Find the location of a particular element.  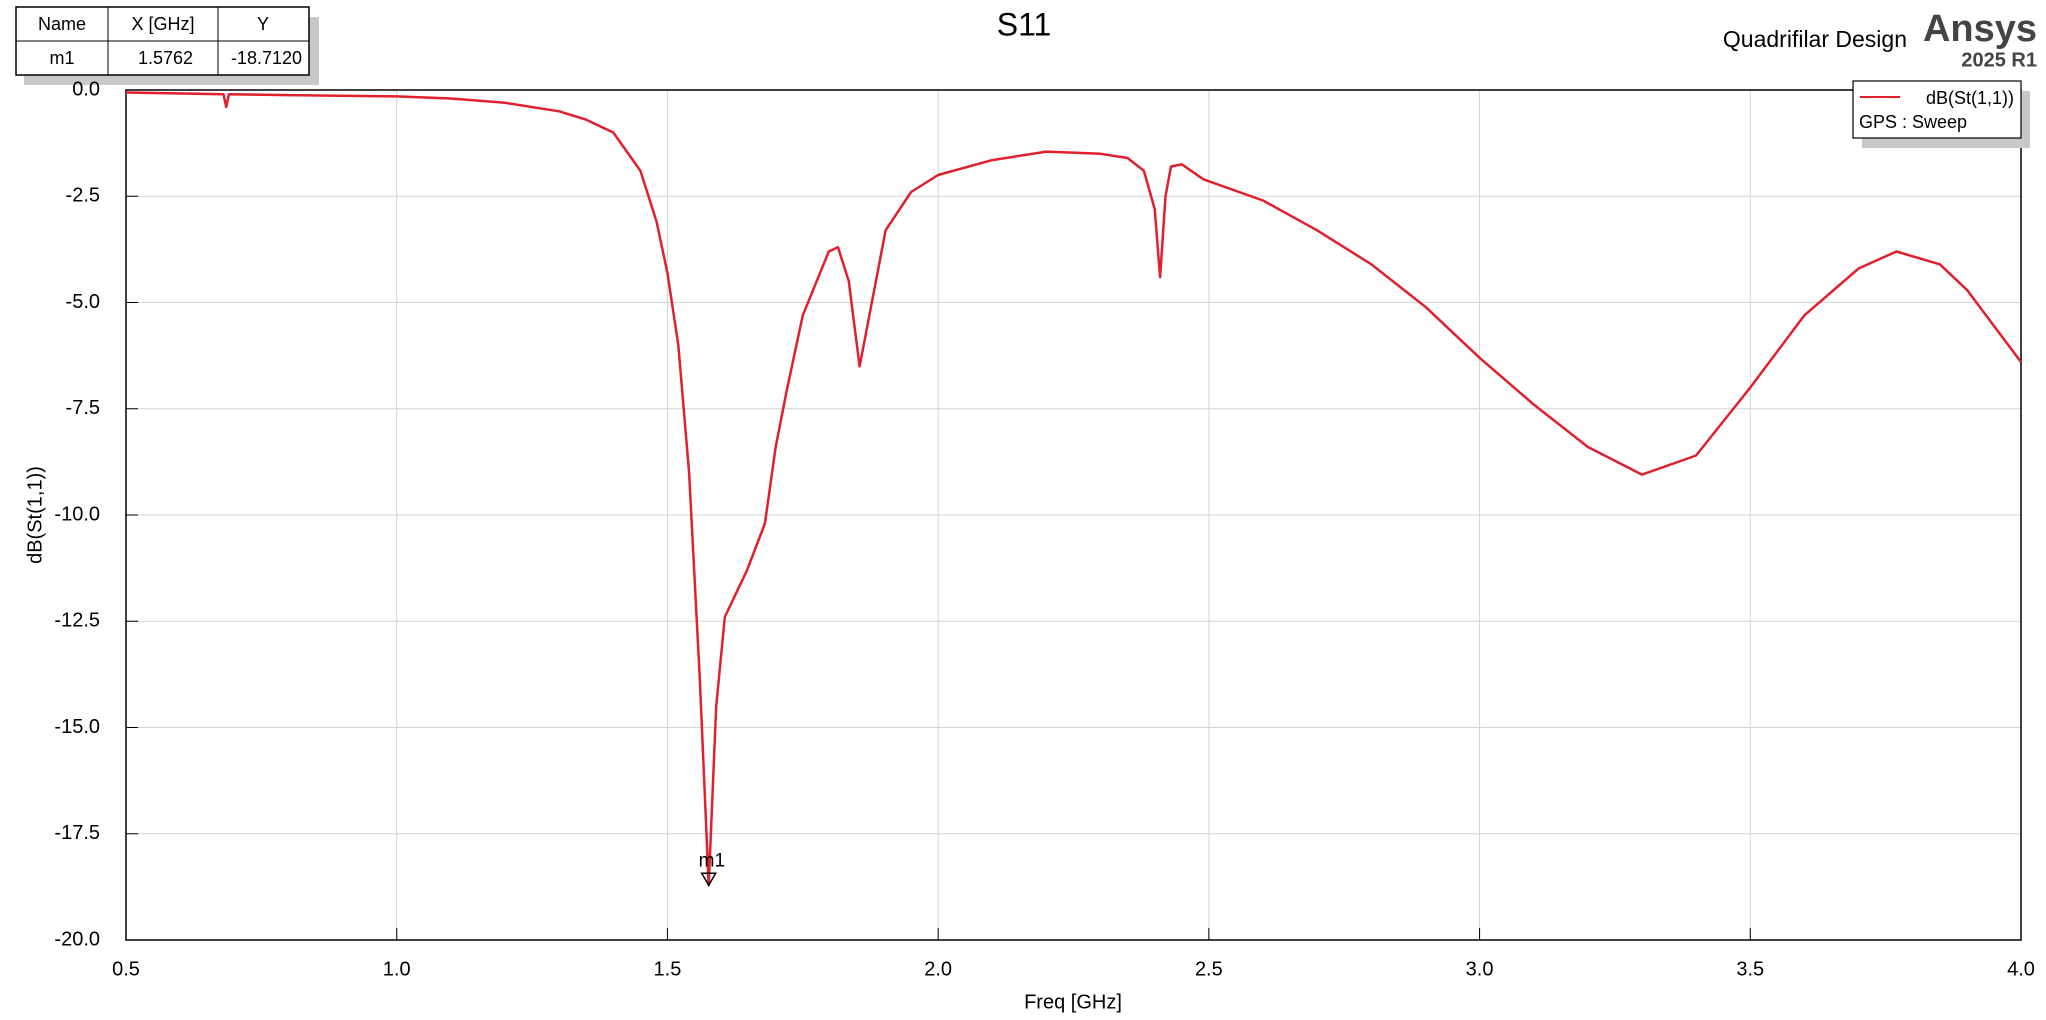

chart-title: S11 is located at coordinates (1024, 24).